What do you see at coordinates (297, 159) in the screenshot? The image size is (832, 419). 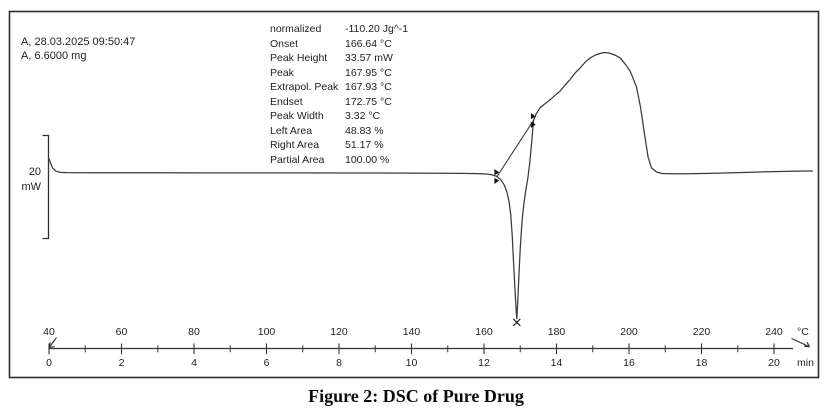 I see `result-label: Partial Area` at bounding box center [297, 159].